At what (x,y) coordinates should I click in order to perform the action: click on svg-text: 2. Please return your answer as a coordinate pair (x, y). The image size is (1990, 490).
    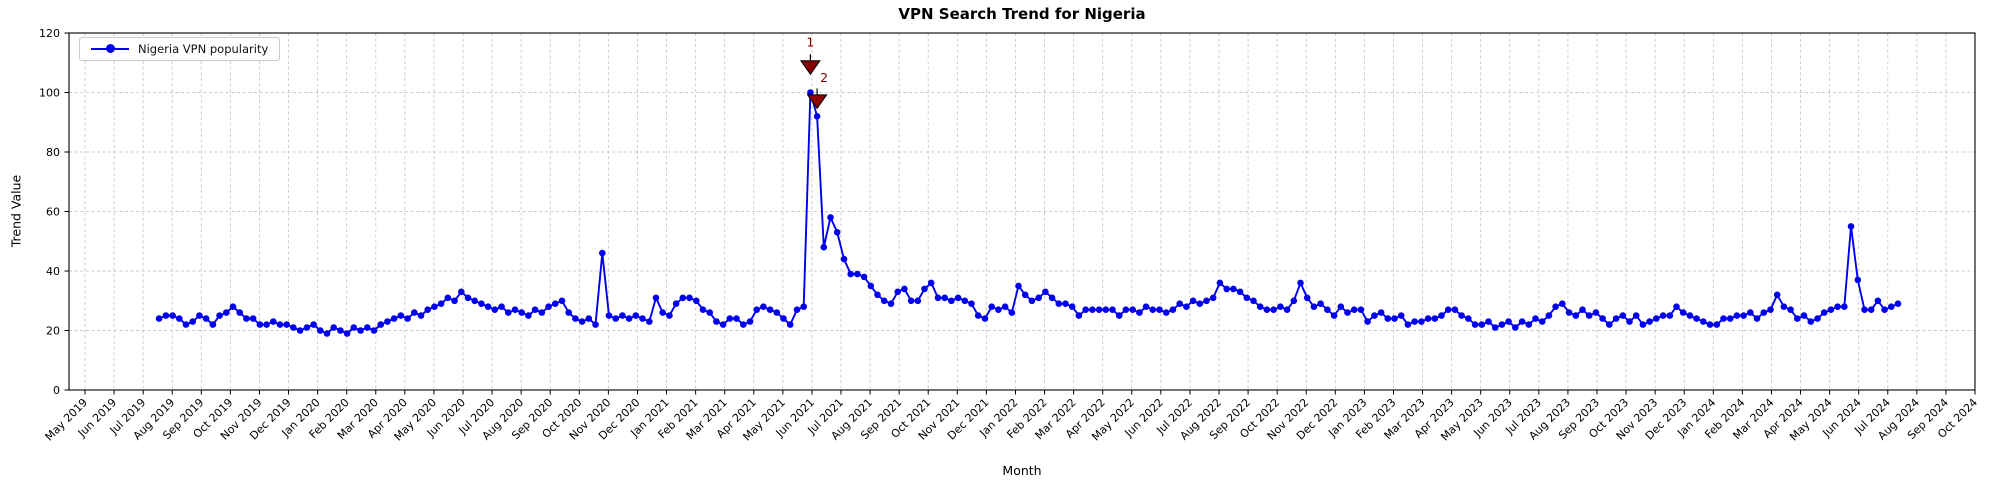
    Looking at the image, I should click on (824, 77).